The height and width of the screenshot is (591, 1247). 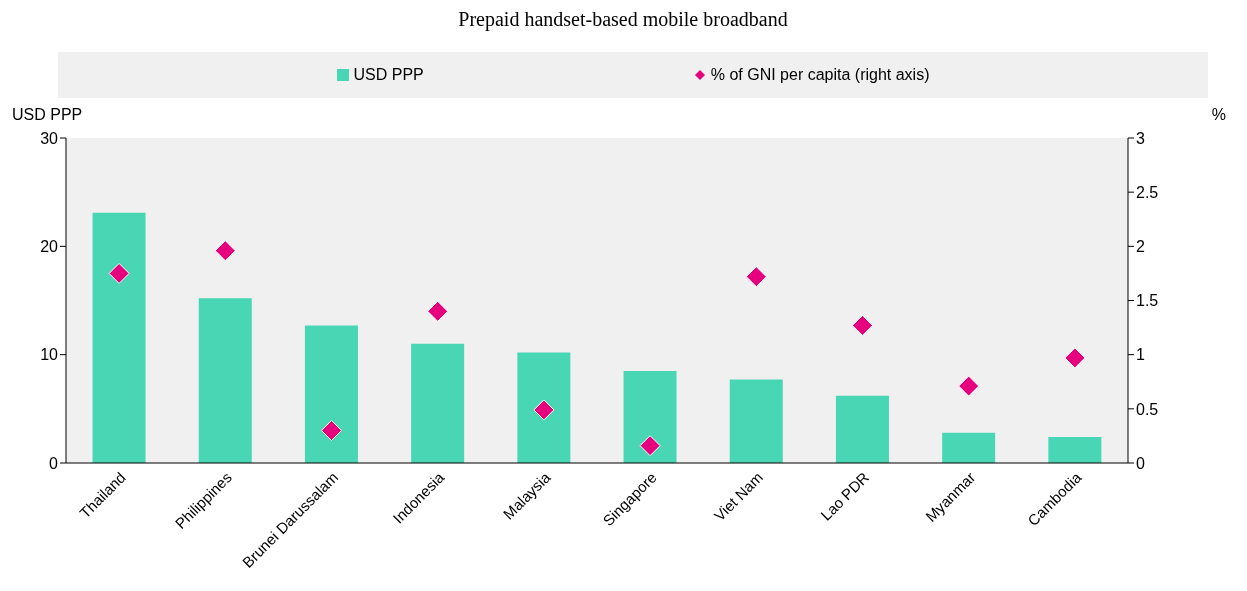 I want to click on y2-tick-label: 0, so click(x=1140, y=463).